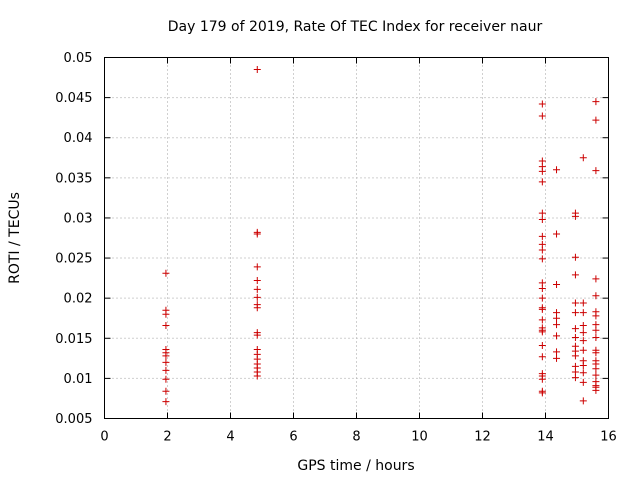 Image resolution: width=640 pixels, height=480 pixels. What do you see at coordinates (78, 379) in the screenshot?
I see `y-tick-label: 0.01` at bounding box center [78, 379].